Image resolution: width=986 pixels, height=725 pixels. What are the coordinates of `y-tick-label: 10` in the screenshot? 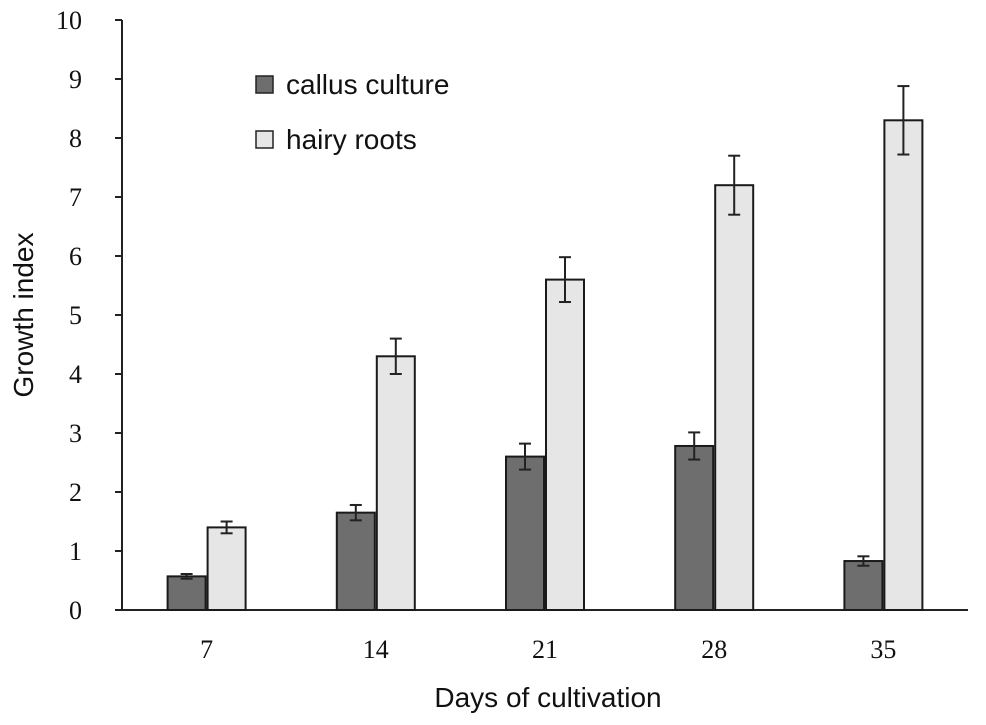 It's located at (69, 20).